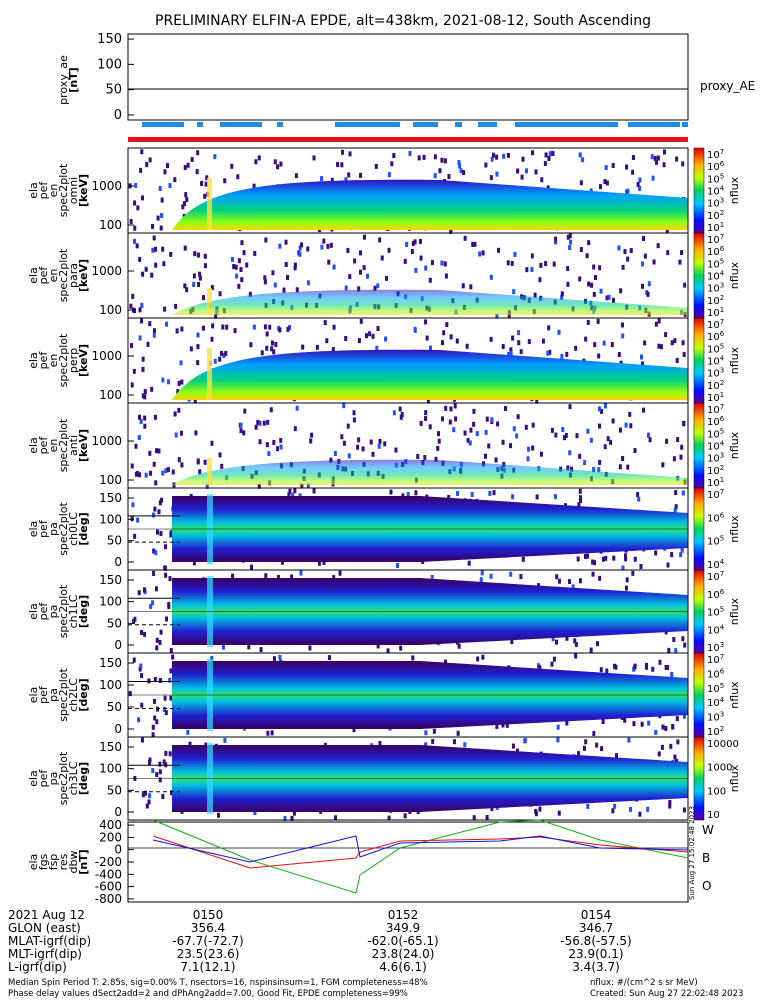 This screenshot has height=1000, width=775. Describe the element at coordinates (73, 79) in the screenshot. I see `proxy-ae-ylabel-line-1: [nT]` at that location.